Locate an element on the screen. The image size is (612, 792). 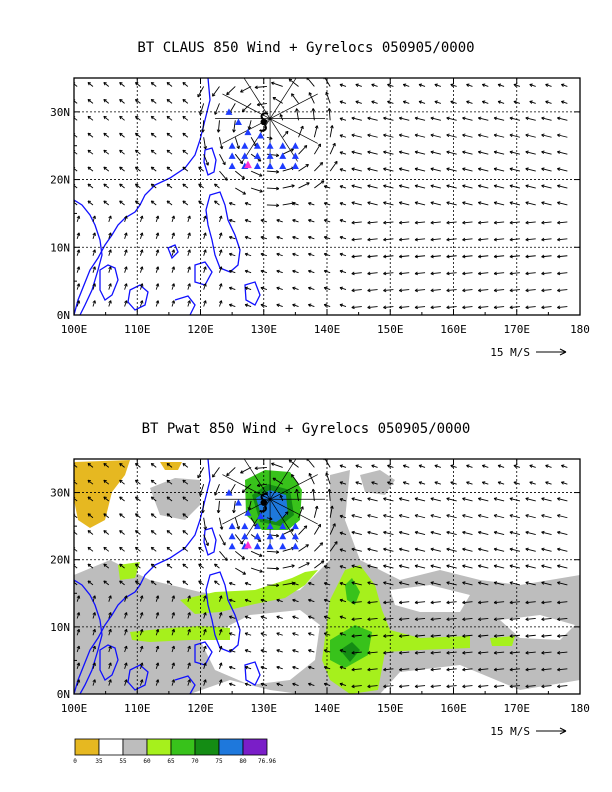
tropical-cyclone-icon is located at coordinates (264, 122).